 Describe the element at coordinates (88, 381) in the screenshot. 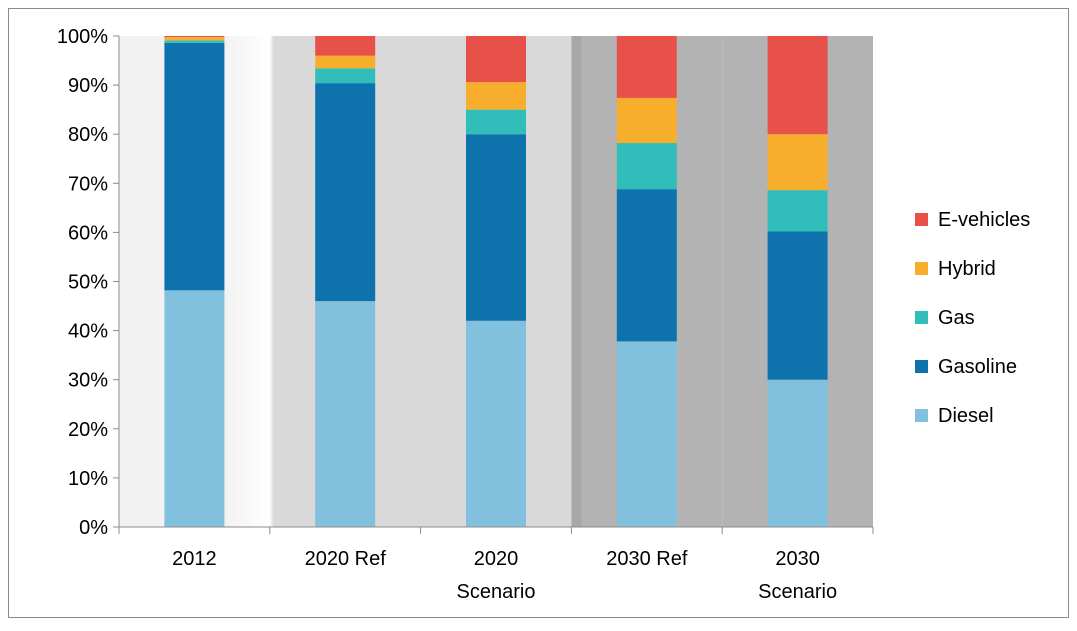

I see `y-tick-label: 30%` at that location.